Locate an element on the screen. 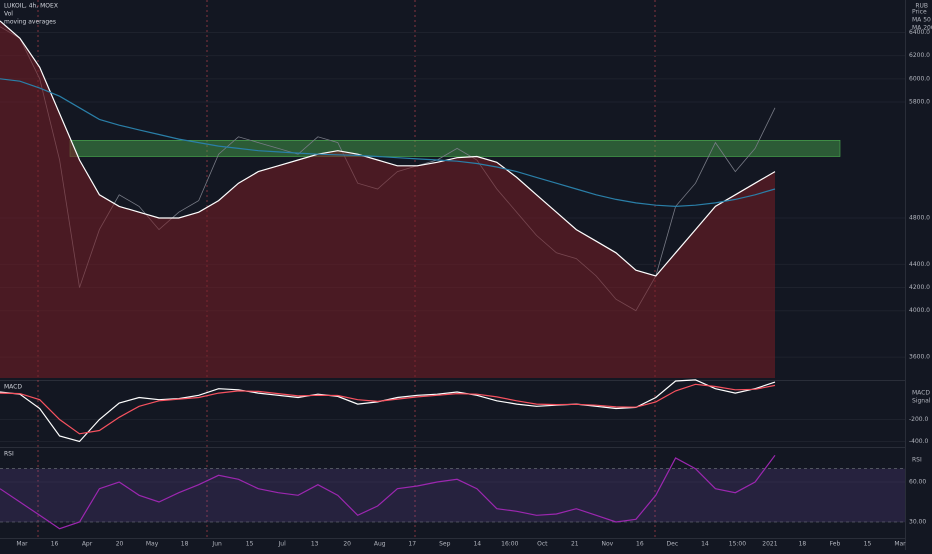  series-legend: MACD is located at coordinates (921, 393).